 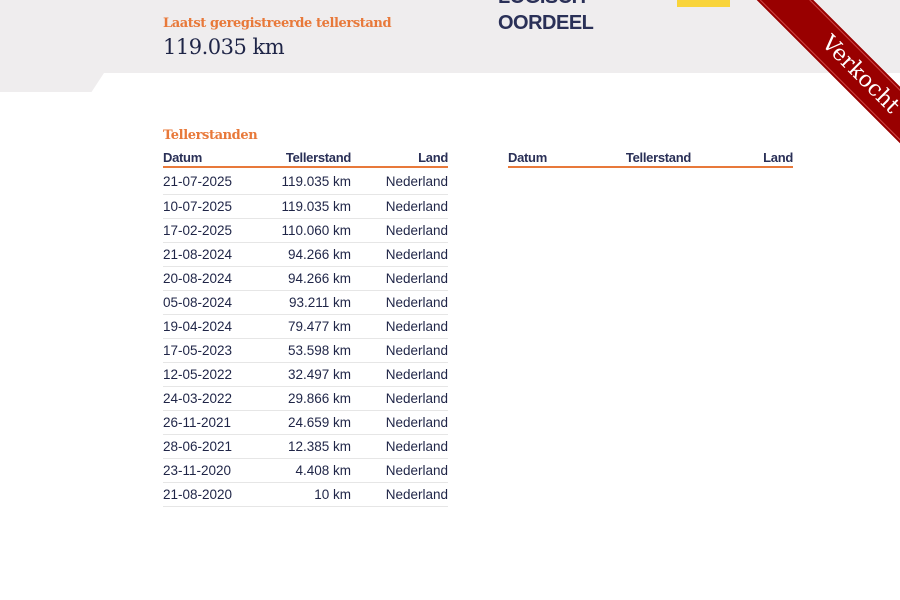 I want to click on table-row: 28-06-2021 12.385 km Nederland, so click(x=305, y=446).